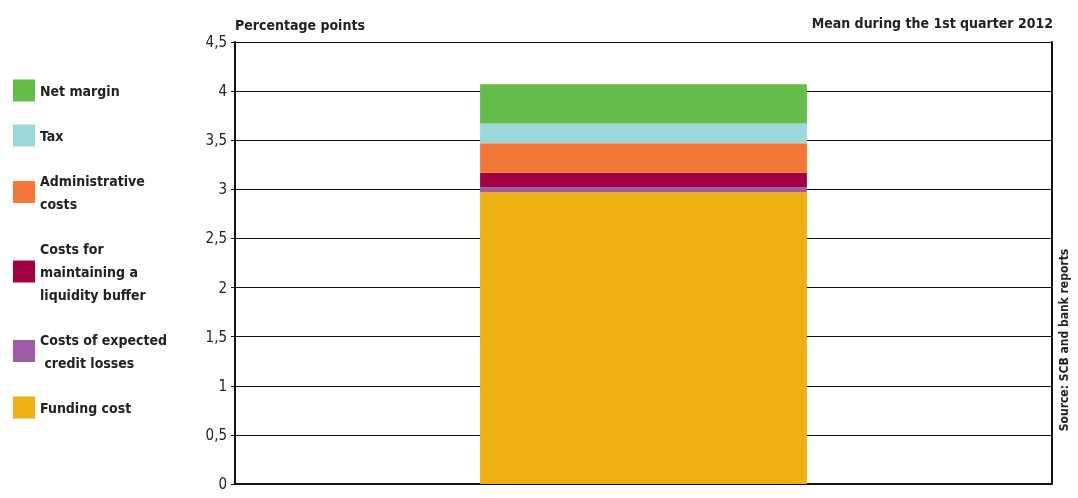  Describe the element at coordinates (93, 271) in the screenshot. I see `legend-label: Costs for maintaining a liquidity buffer` at that location.